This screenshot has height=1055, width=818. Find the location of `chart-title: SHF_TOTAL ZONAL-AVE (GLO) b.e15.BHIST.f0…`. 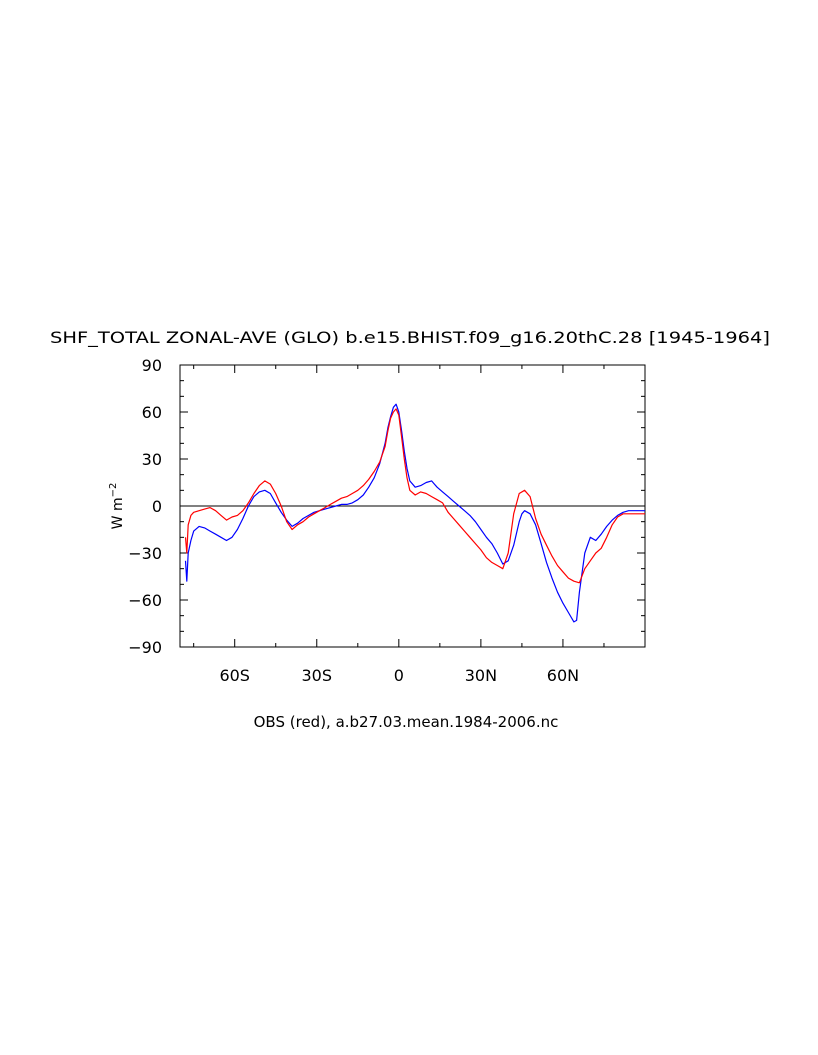

chart-title: SHF_TOTAL ZONAL-AVE (GLO) b.e15.BHIST.f0… is located at coordinates (410, 338).